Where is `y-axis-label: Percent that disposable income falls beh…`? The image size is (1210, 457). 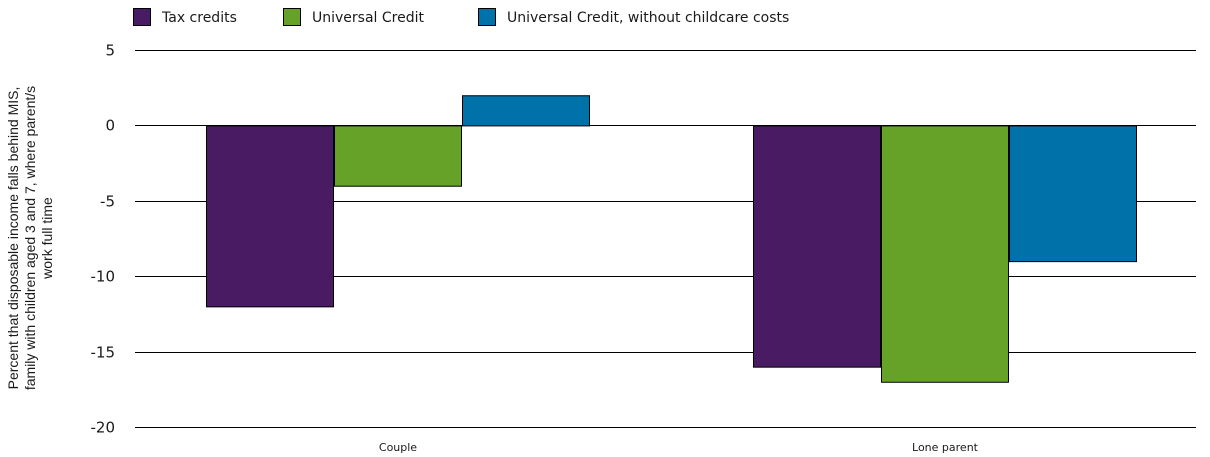 y-axis-label: Percent that disposable income falls beh… is located at coordinates (30, 238).